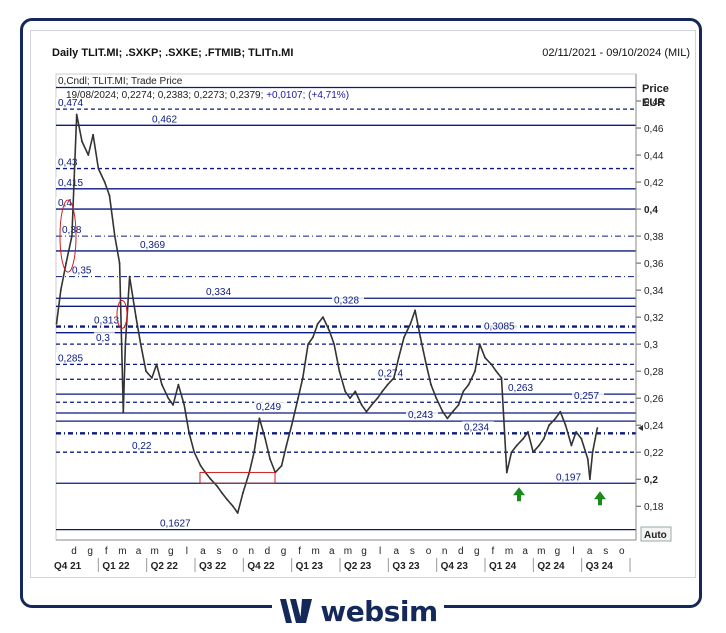  Describe the element at coordinates (654, 372) in the screenshot. I see `y-tick-label: 0,28` at that location.